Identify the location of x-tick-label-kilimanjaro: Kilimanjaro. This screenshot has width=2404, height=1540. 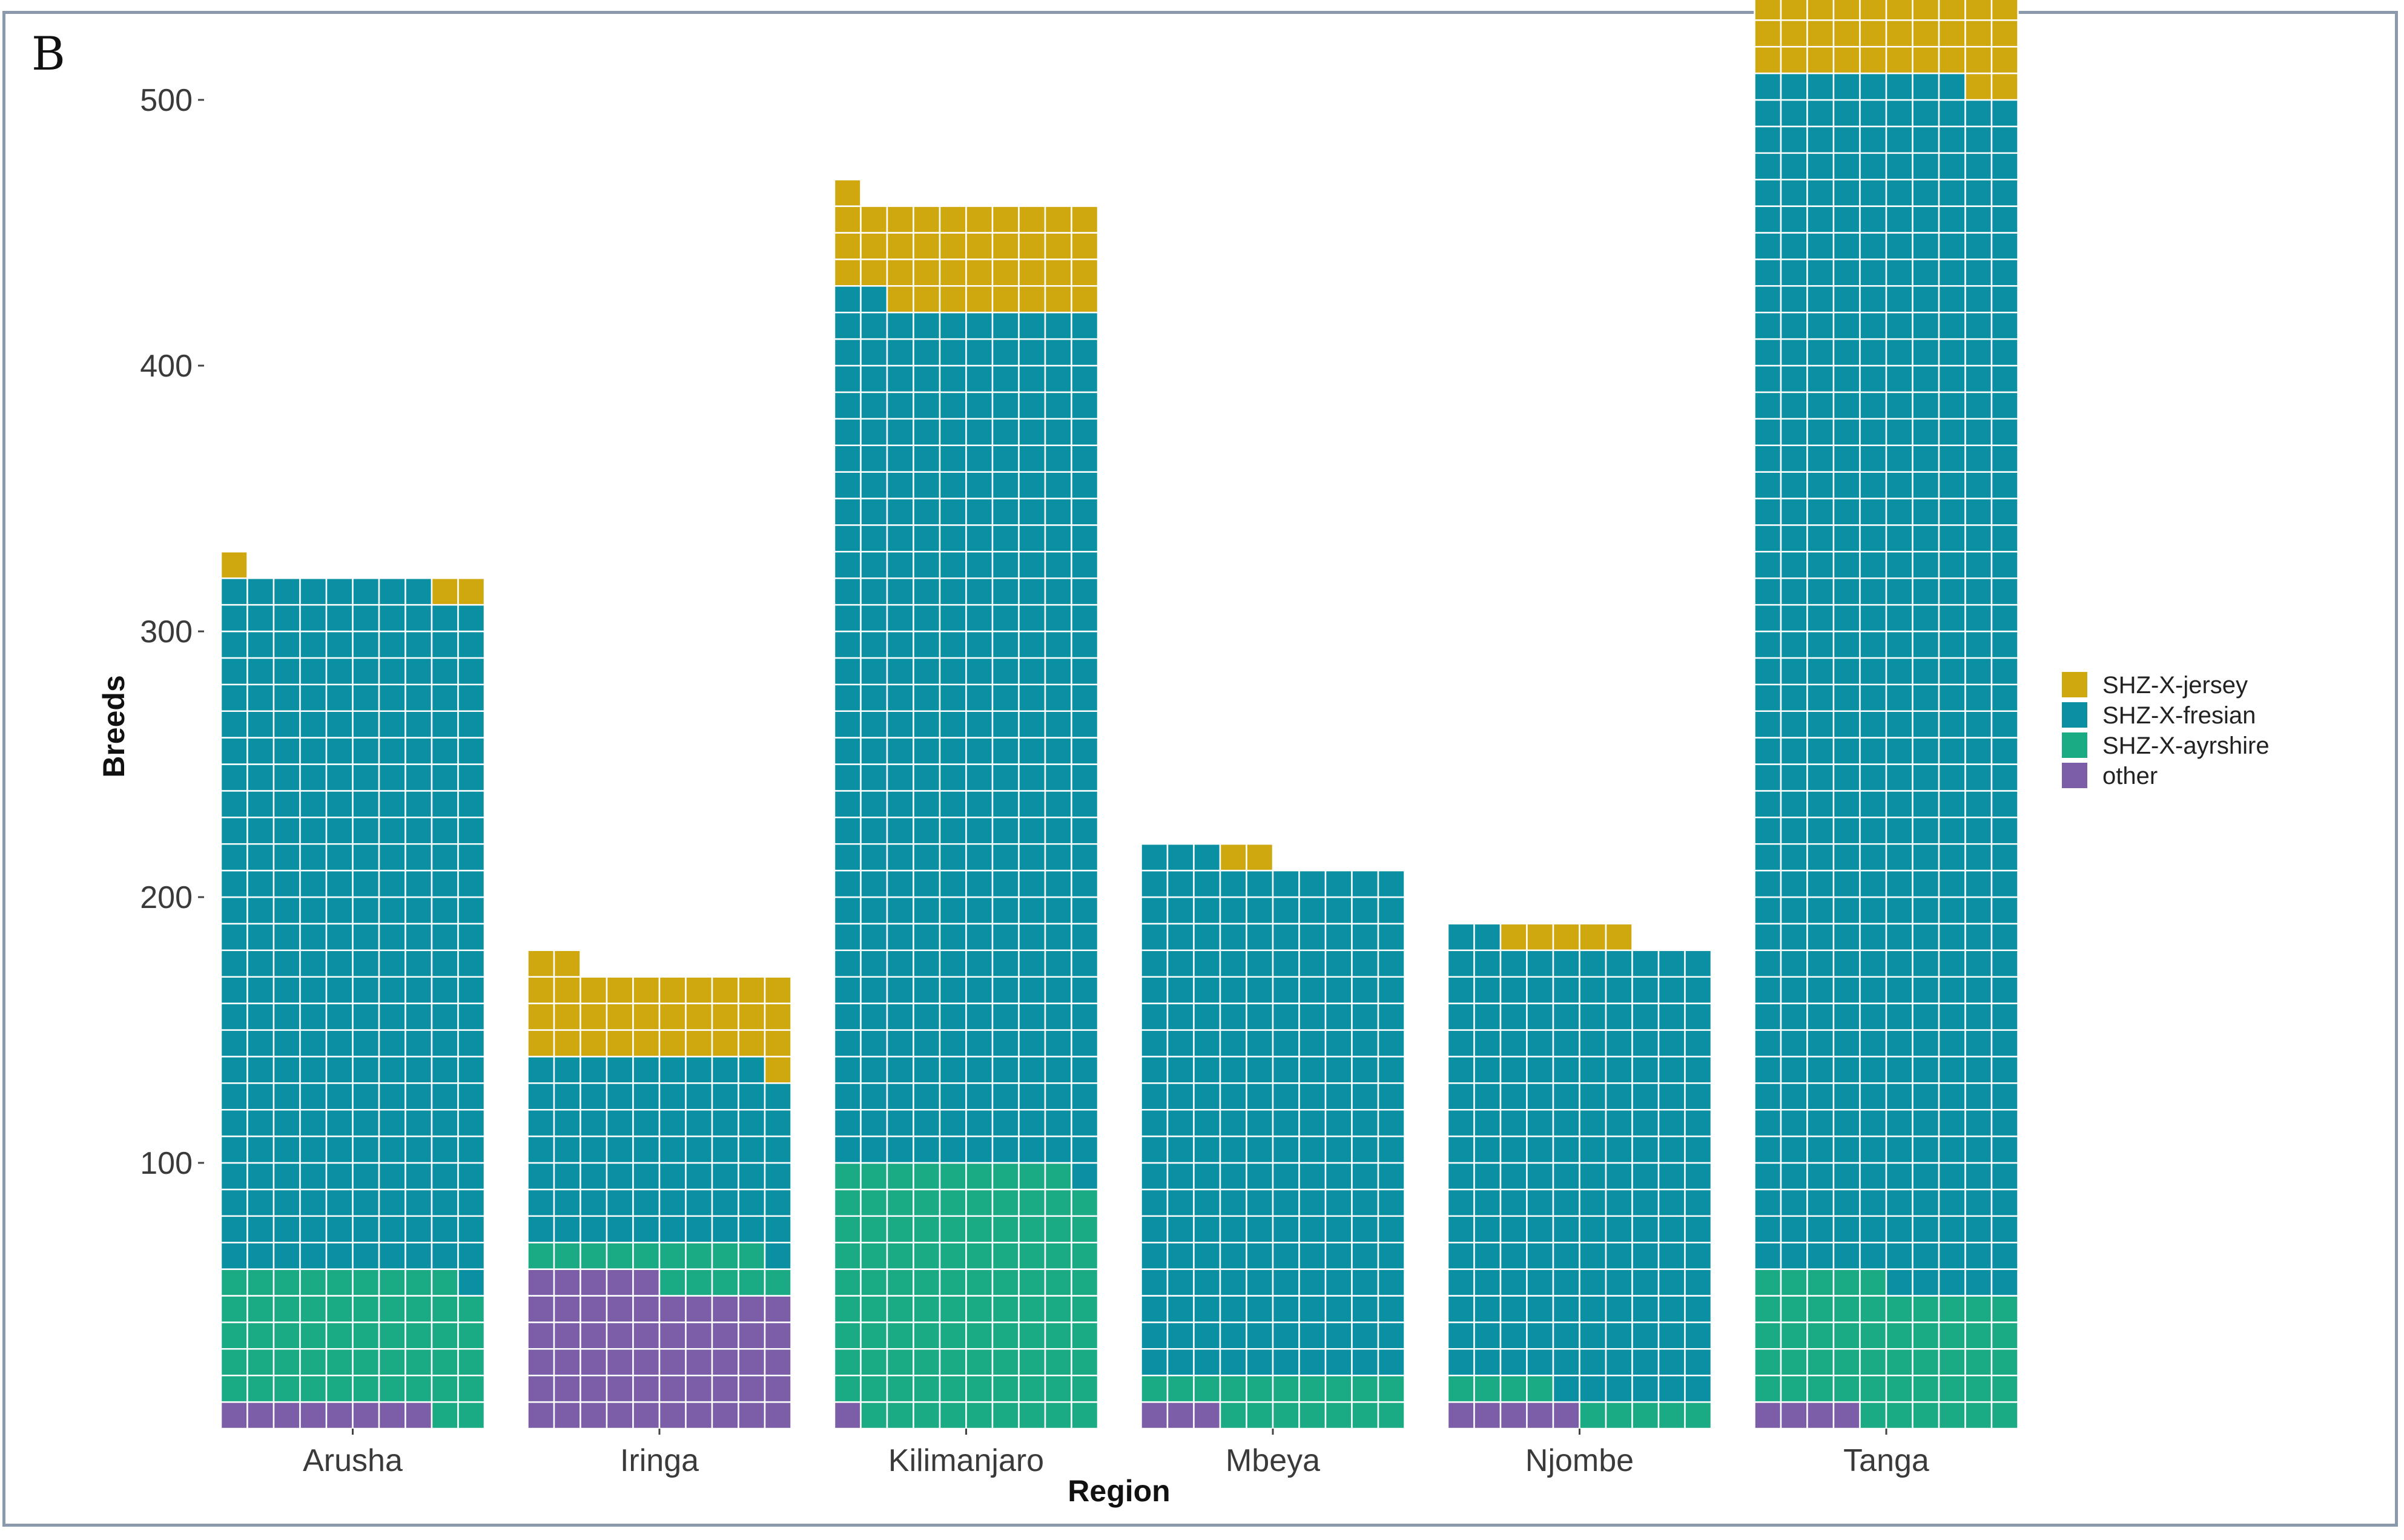
(966, 1461).